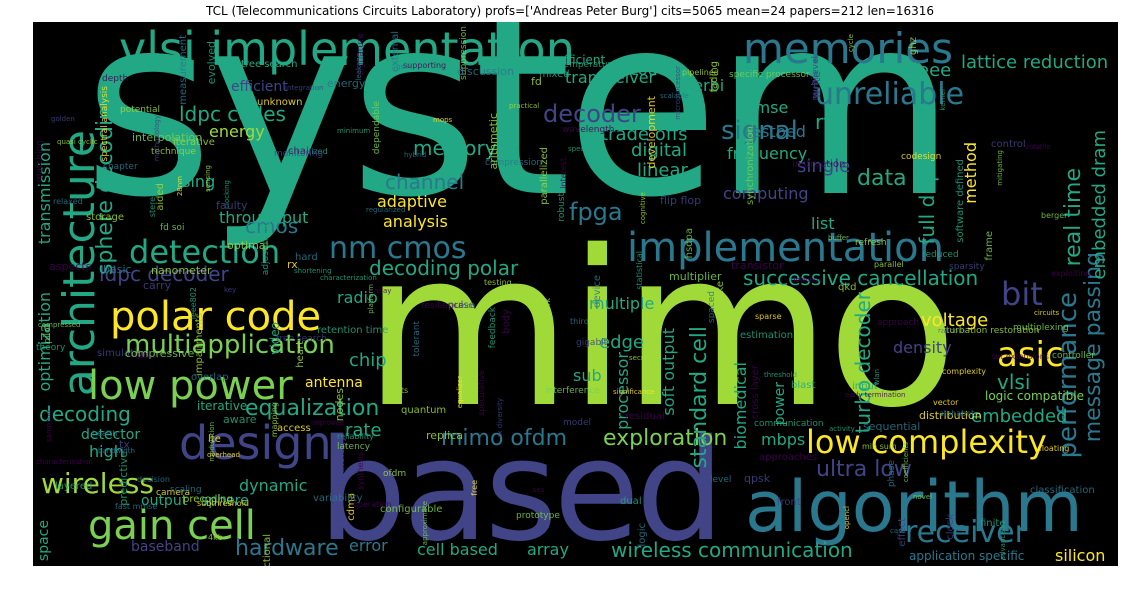  Describe the element at coordinates (943, 100) in the screenshot. I see `small-word: kernel` at that location.